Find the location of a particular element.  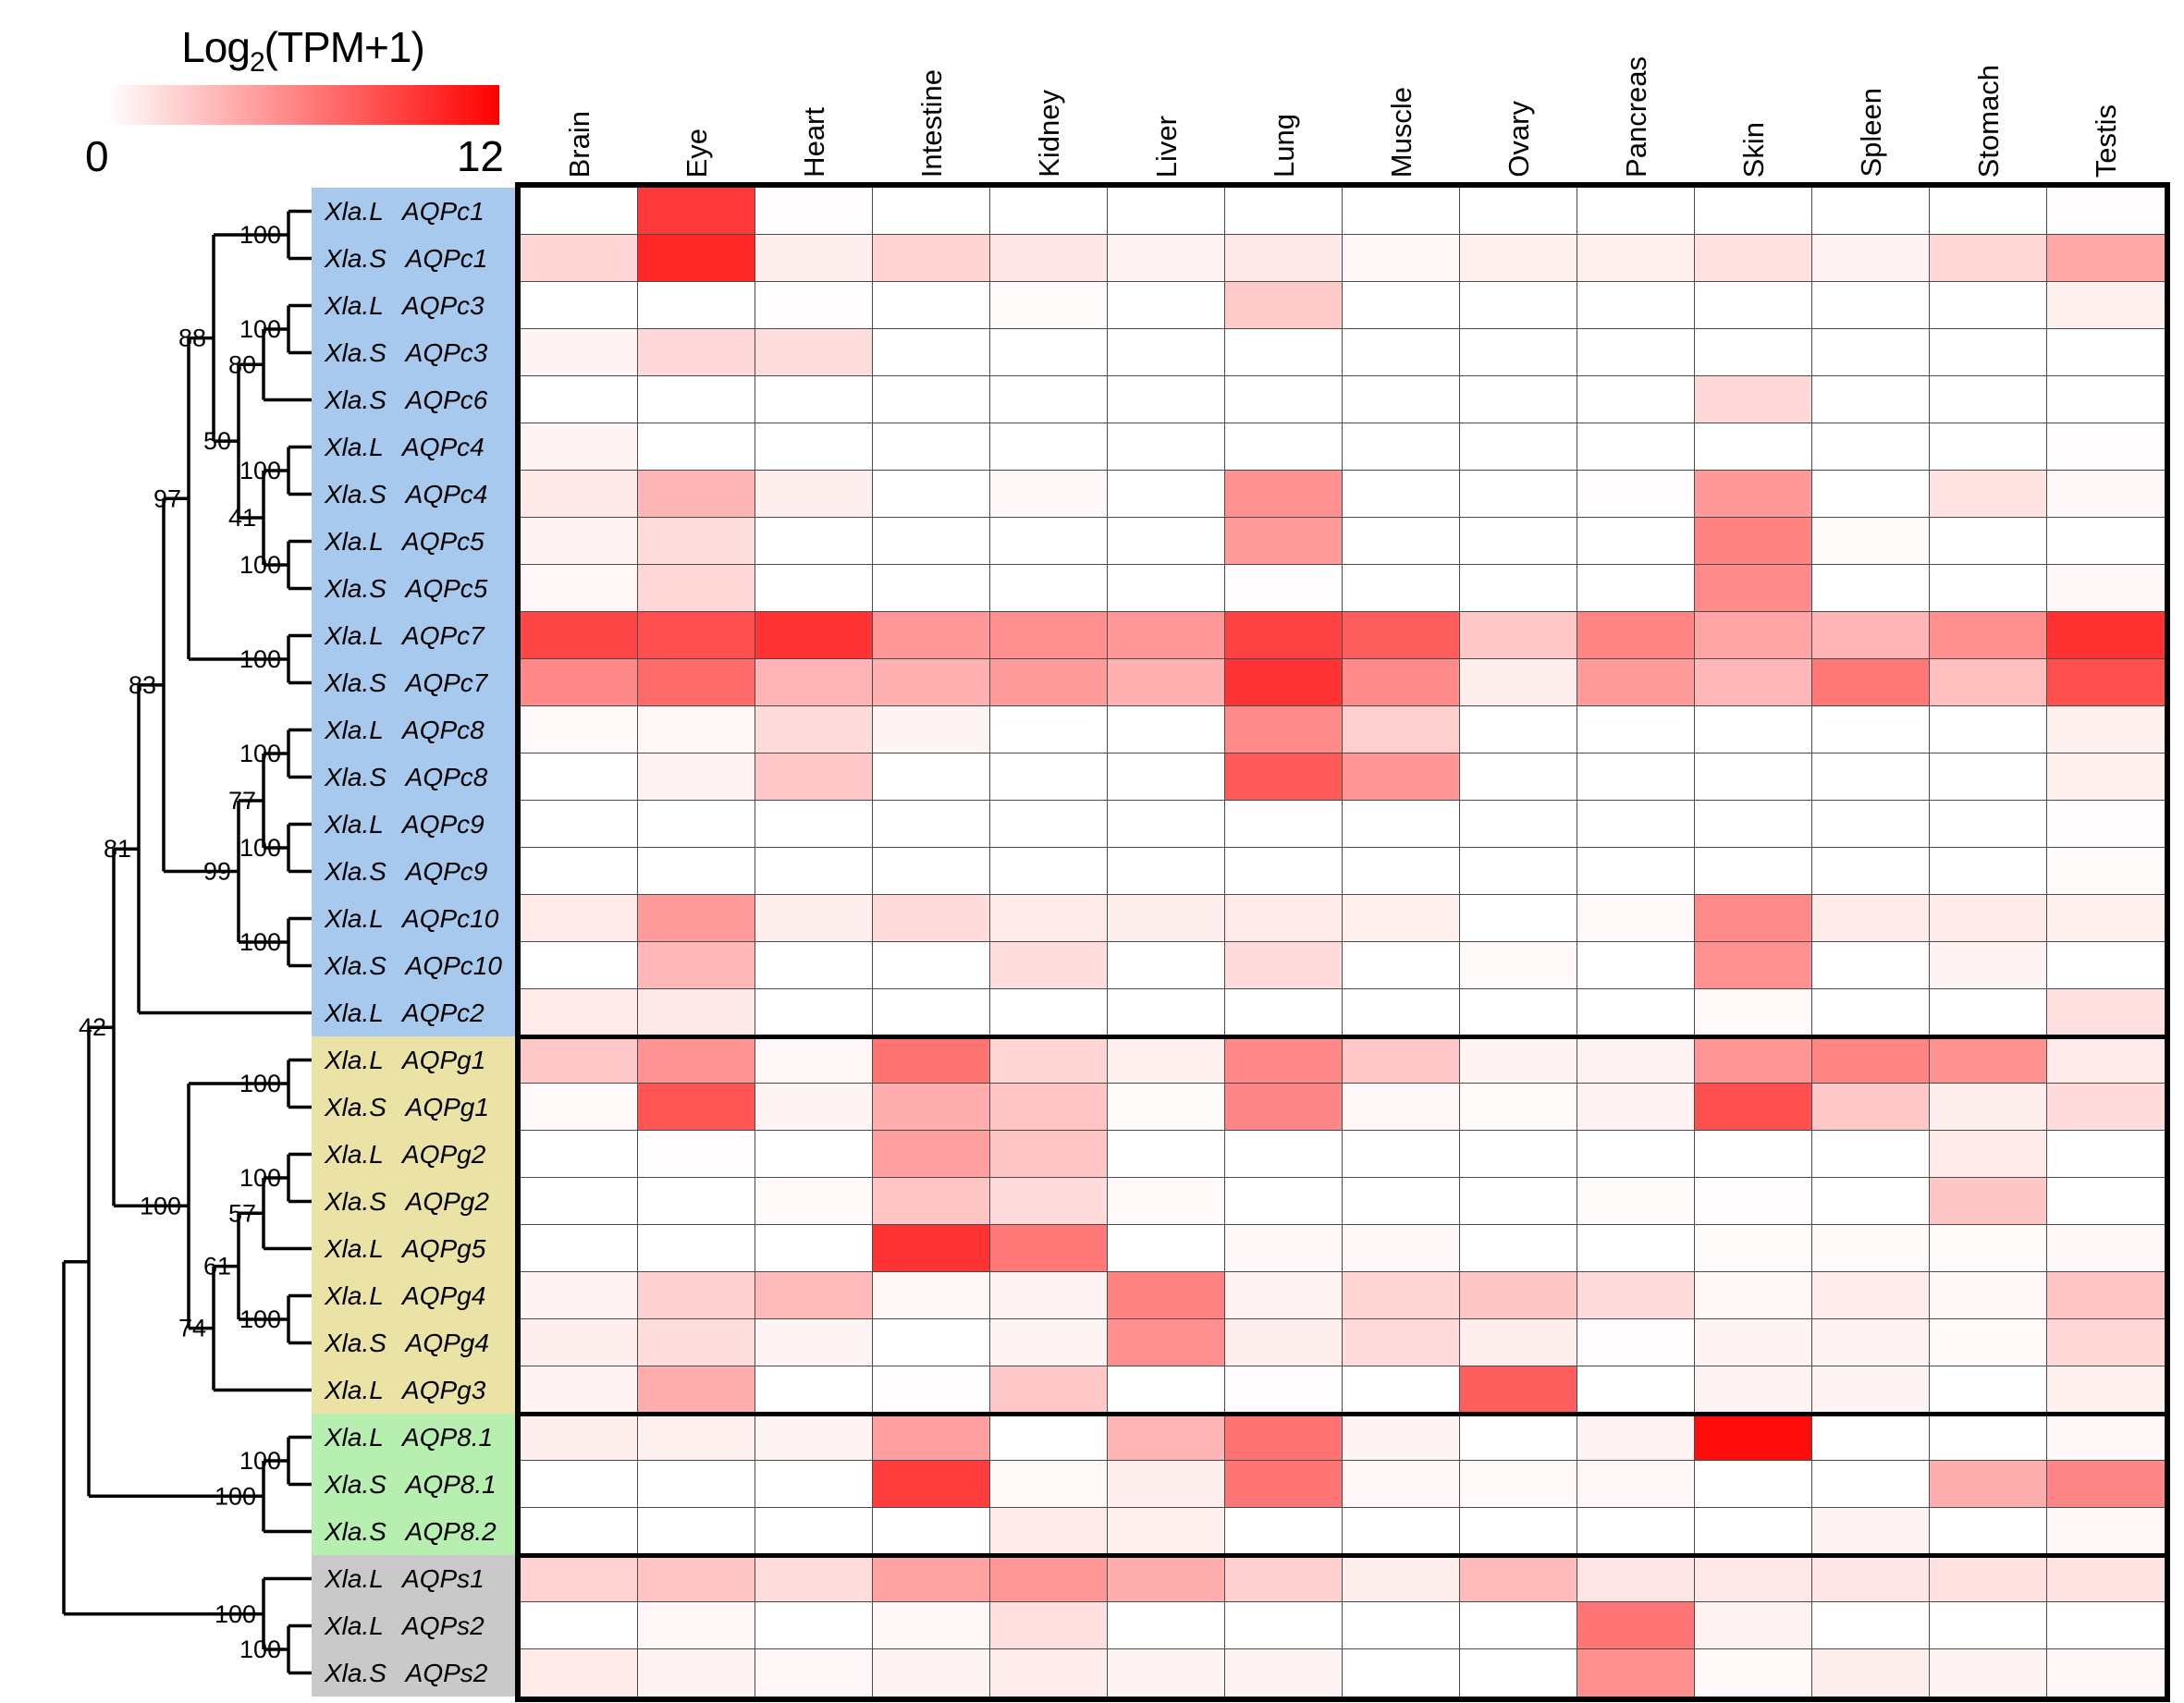

legend-min-label: 0 is located at coordinates (97, 156).